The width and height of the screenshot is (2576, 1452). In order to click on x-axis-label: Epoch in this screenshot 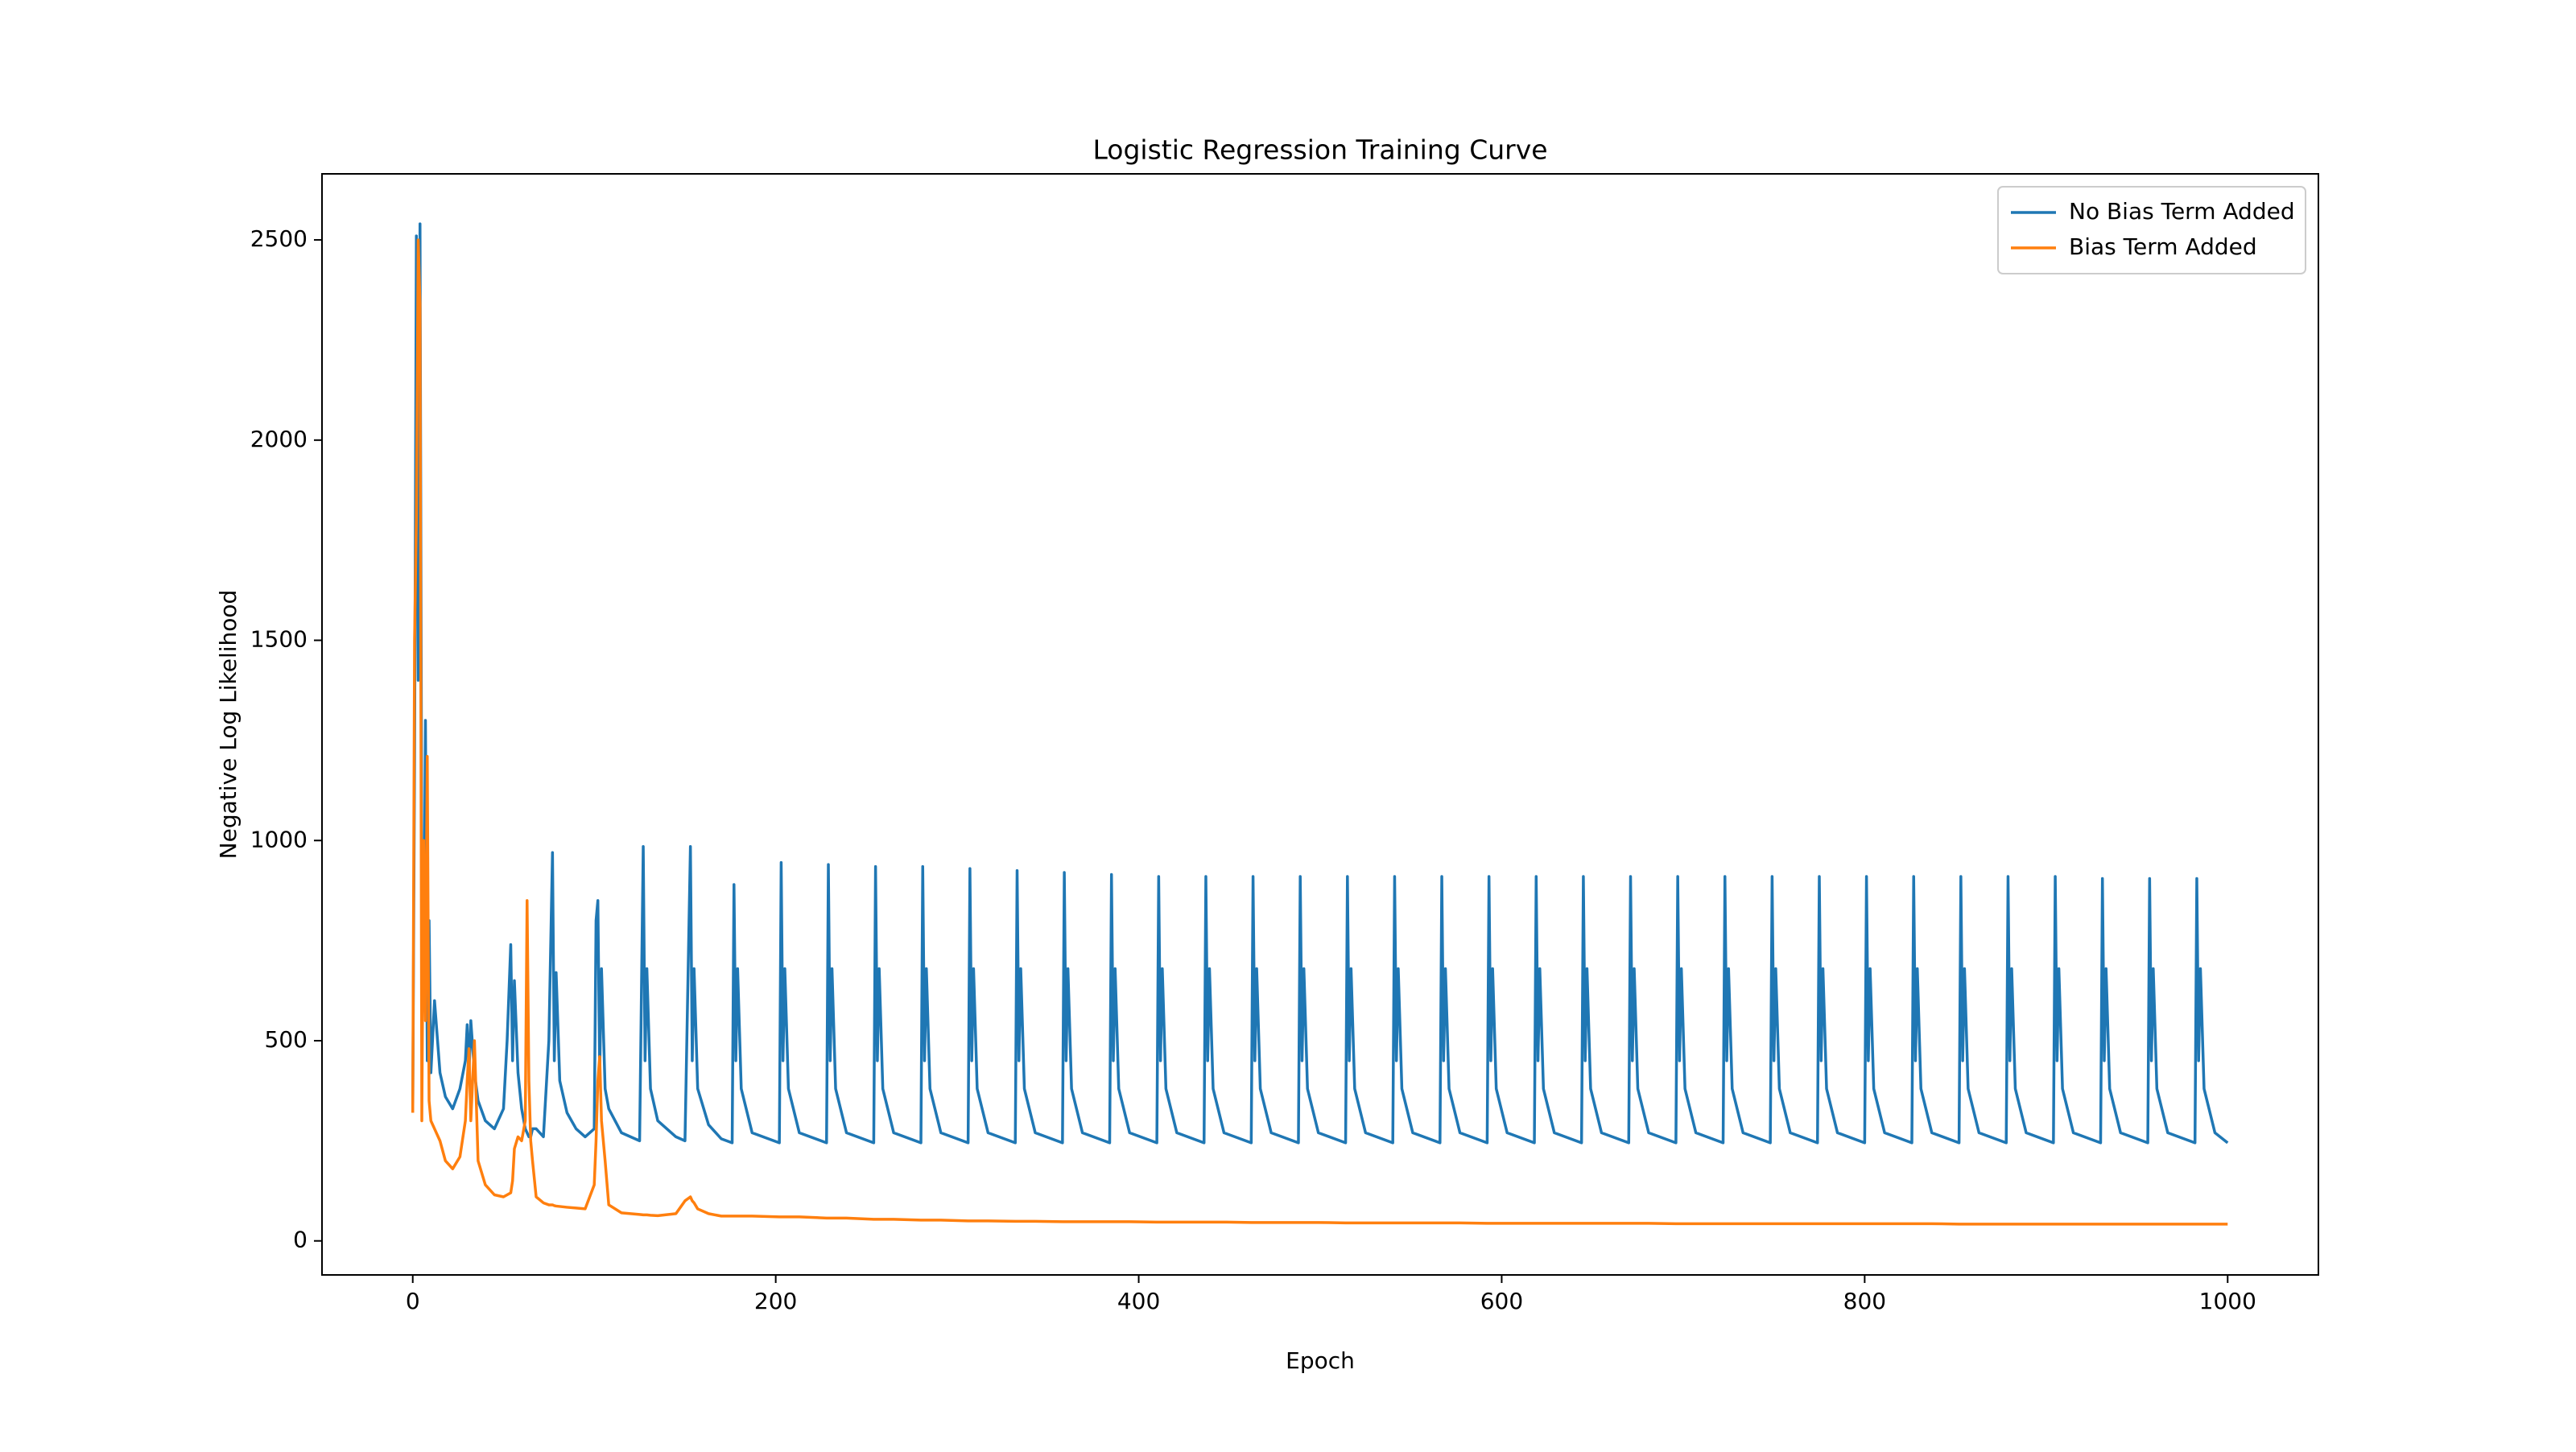, I will do `click(1320, 1360)`.